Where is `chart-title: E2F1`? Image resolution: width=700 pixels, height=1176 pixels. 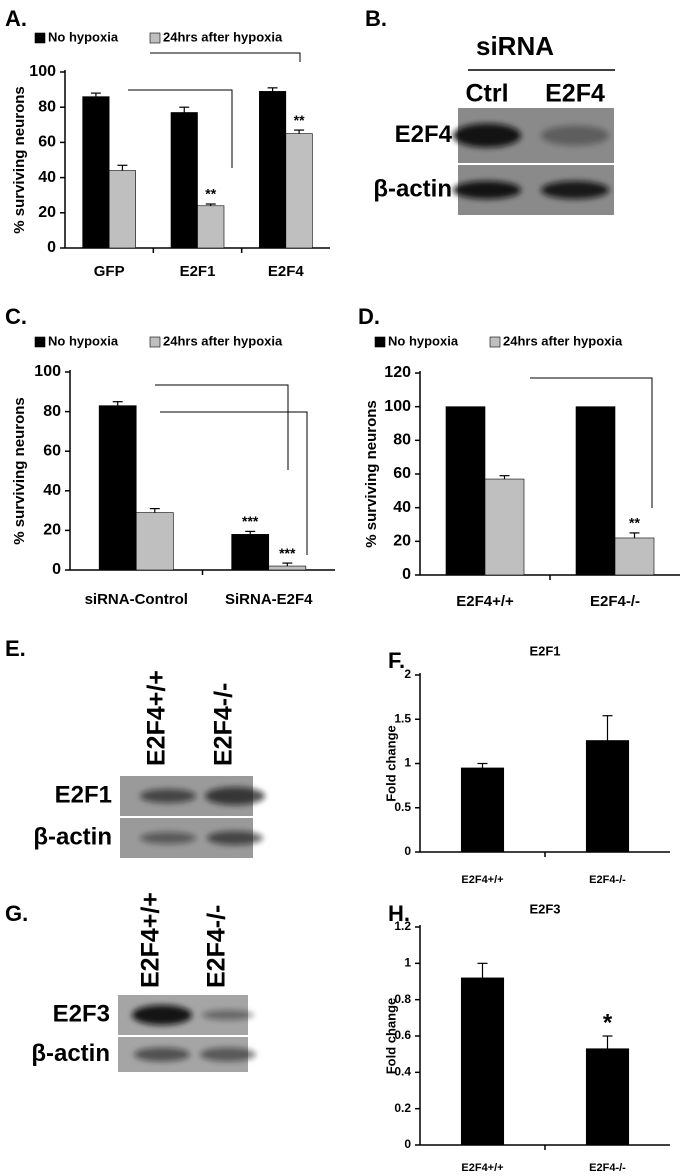 chart-title: E2F1 is located at coordinates (544, 650).